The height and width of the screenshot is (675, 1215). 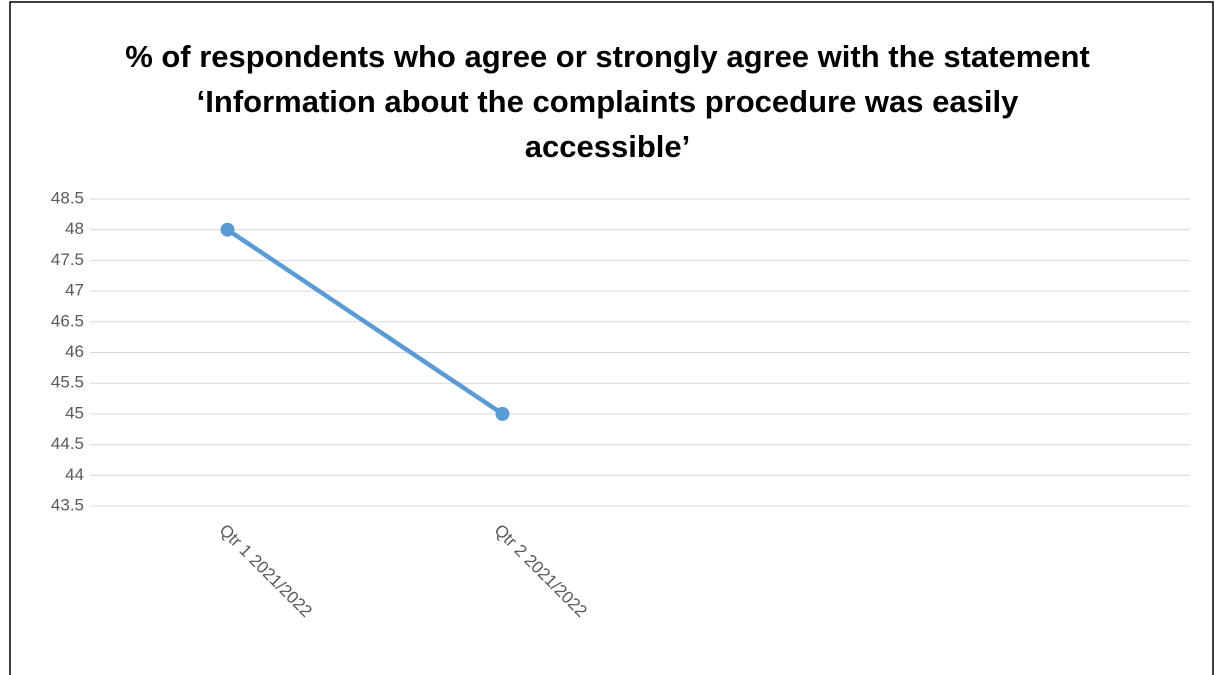 What do you see at coordinates (365, 322) in the screenshot?
I see `line-series` at bounding box center [365, 322].